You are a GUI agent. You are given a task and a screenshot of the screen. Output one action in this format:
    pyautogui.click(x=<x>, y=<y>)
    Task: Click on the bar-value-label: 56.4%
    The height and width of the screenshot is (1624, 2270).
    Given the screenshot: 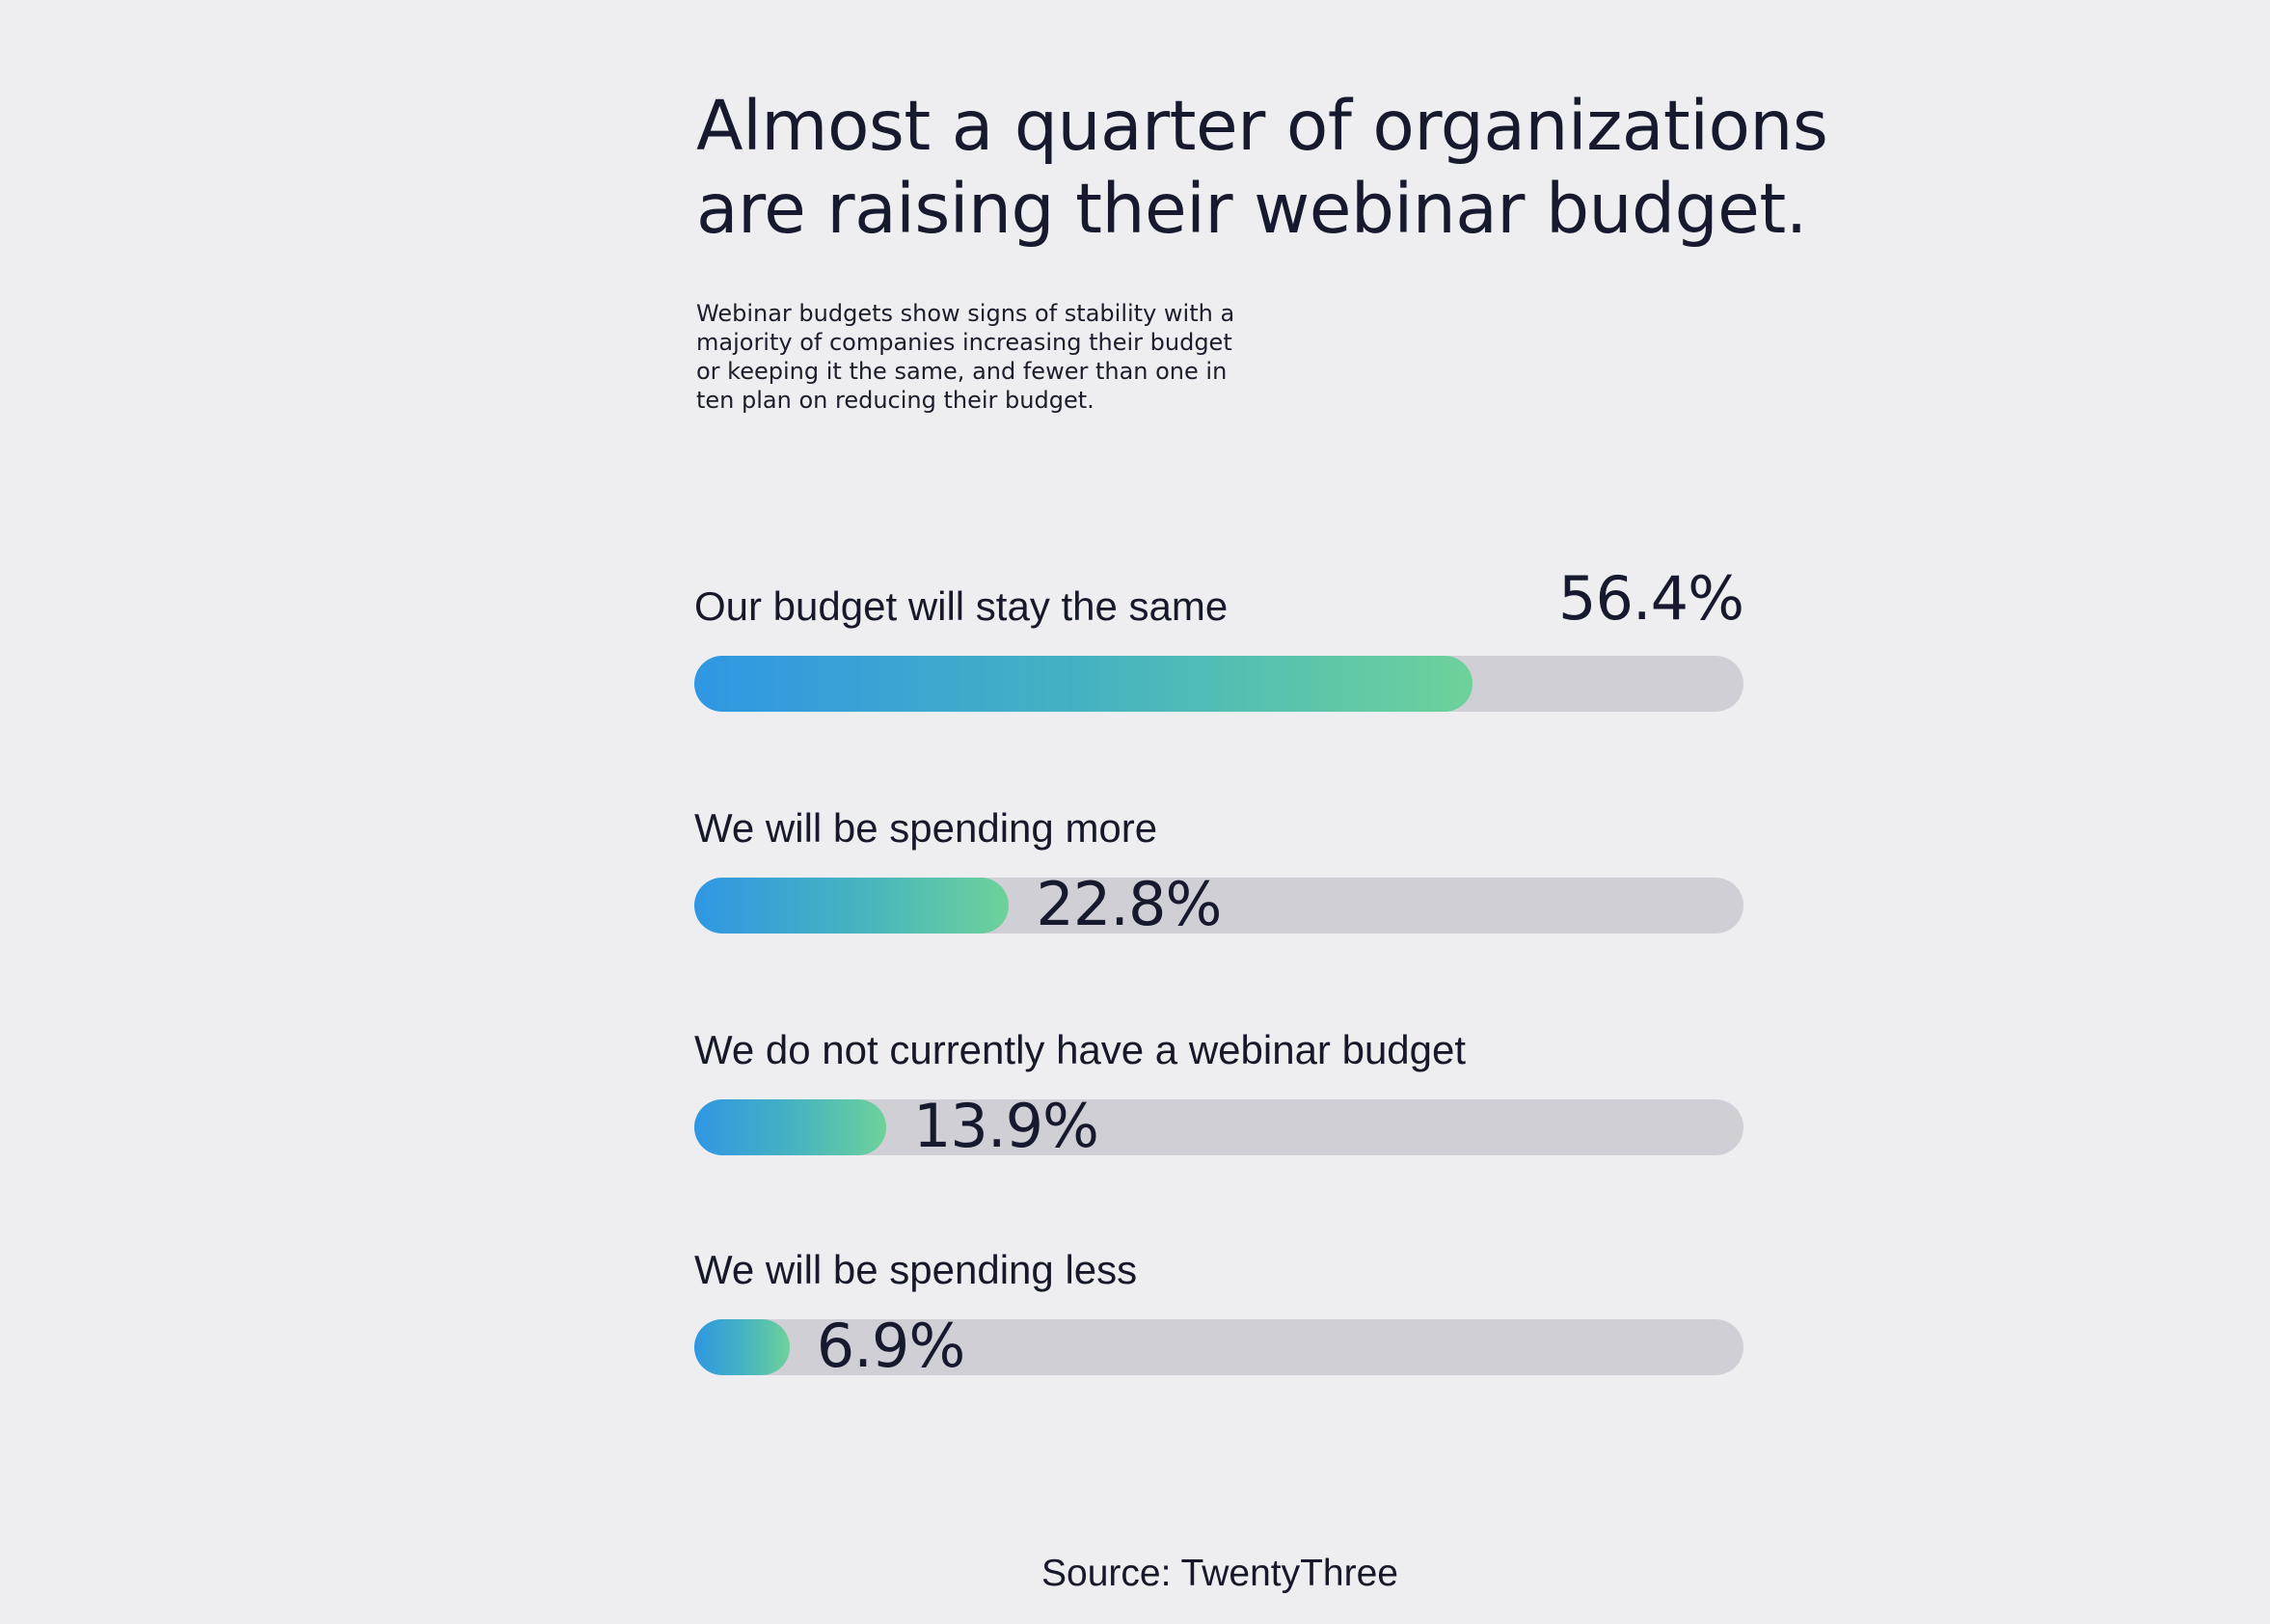 What is the action you would take?
    pyautogui.click(x=1651, y=598)
    